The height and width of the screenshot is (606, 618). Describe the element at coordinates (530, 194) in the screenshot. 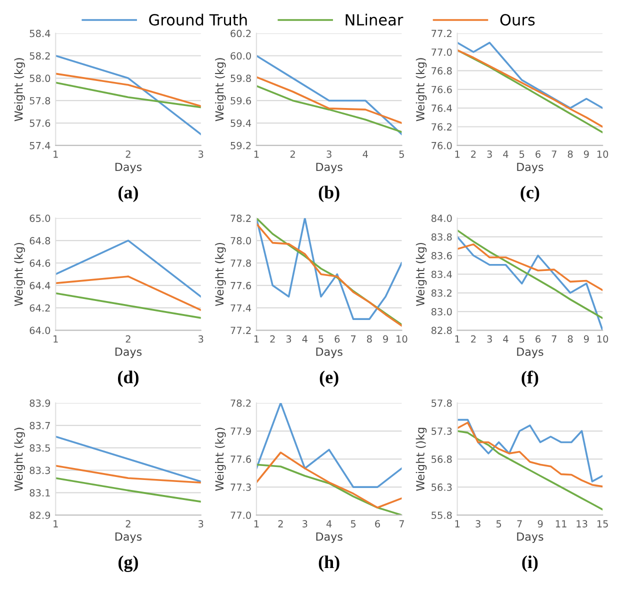

I see `text: (c)` at that location.